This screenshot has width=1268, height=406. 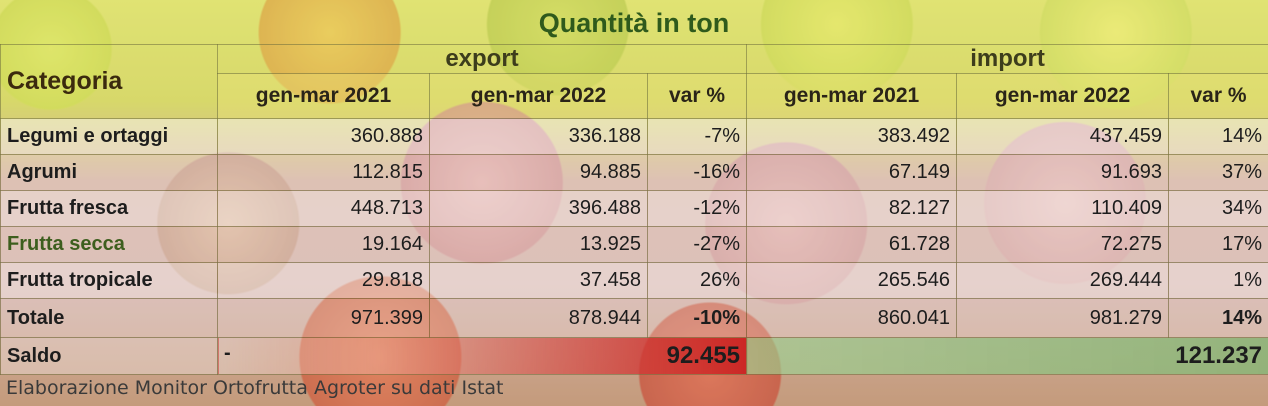 What do you see at coordinates (109, 356) in the screenshot?
I see `row-category: Saldo` at bounding box center [109, 356].